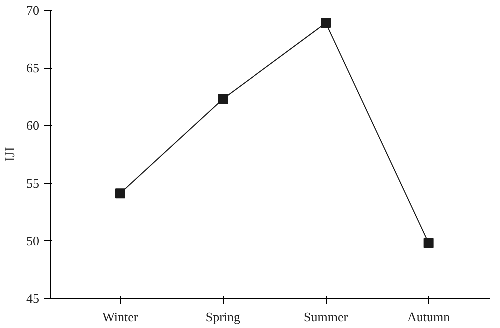  What do you see at coordinates (33, 10) in the screenshot?
I see `y-tick-label: 70` at bounding box center [33, 10].